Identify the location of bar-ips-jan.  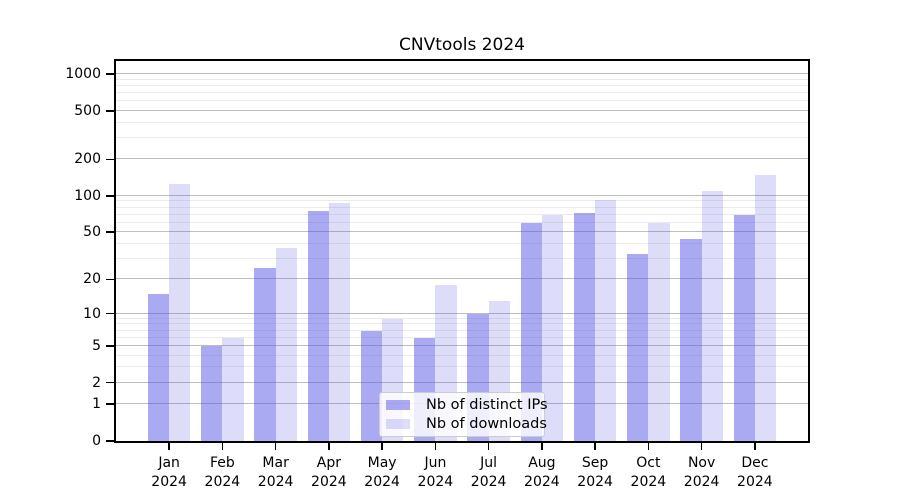
(158, 367).